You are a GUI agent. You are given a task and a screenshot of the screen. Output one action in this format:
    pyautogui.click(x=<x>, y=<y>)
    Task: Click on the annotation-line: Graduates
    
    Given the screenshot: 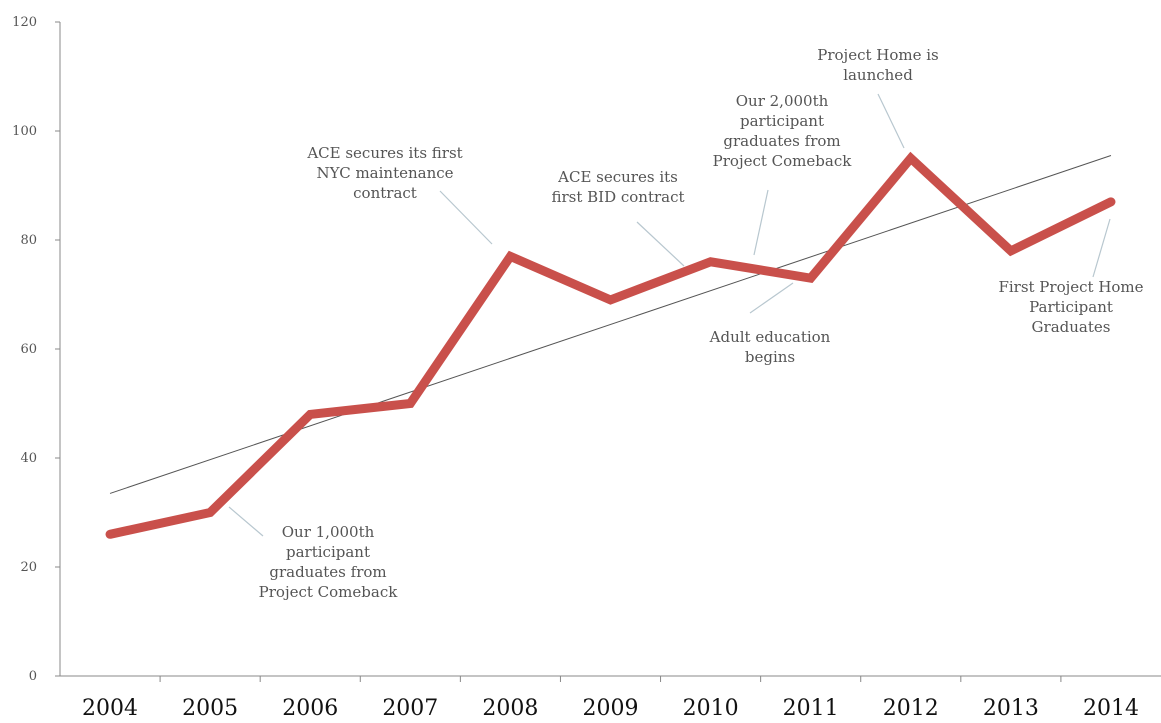 What is the action you would take?
    pyautogui.click(x=1071, y=327)
    